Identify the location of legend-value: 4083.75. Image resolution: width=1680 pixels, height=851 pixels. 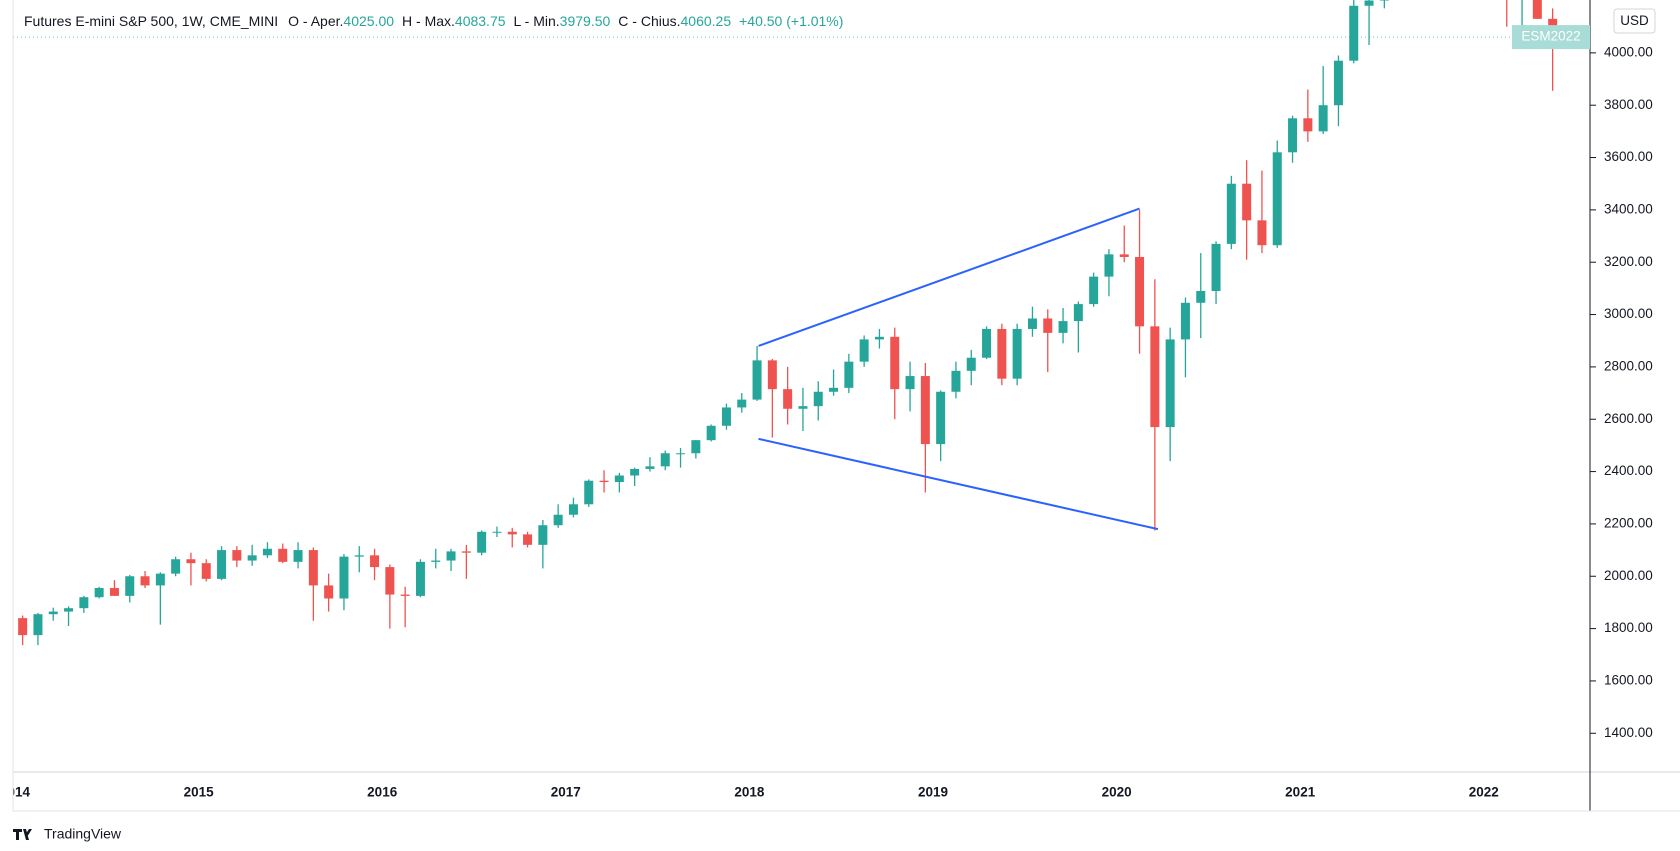
(480, 21).